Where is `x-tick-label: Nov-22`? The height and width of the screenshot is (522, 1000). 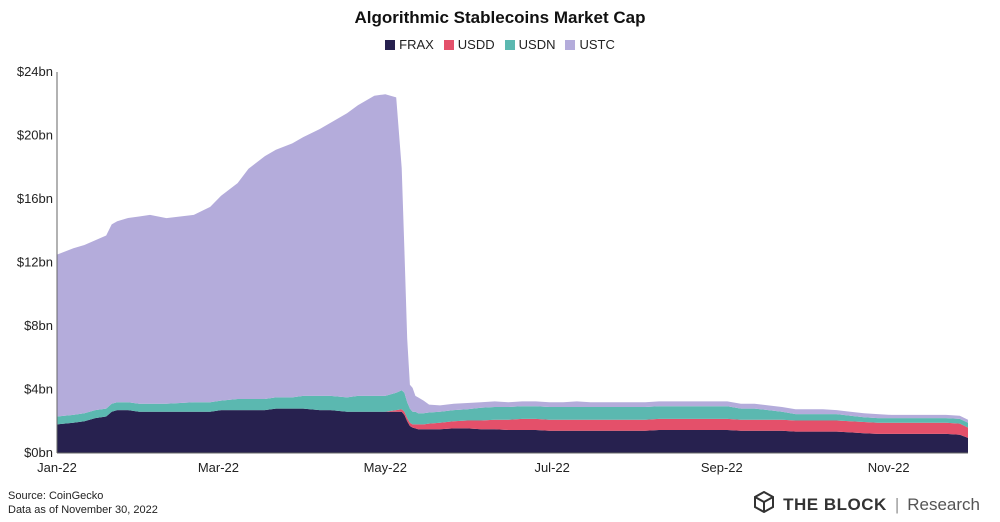
x-tick-label: Nov-22 is located at coordinates (889, 467).